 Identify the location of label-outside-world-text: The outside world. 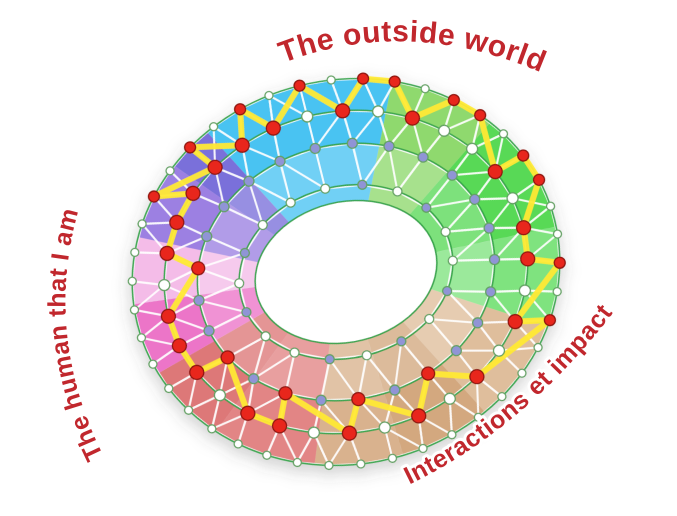
(412, 47).